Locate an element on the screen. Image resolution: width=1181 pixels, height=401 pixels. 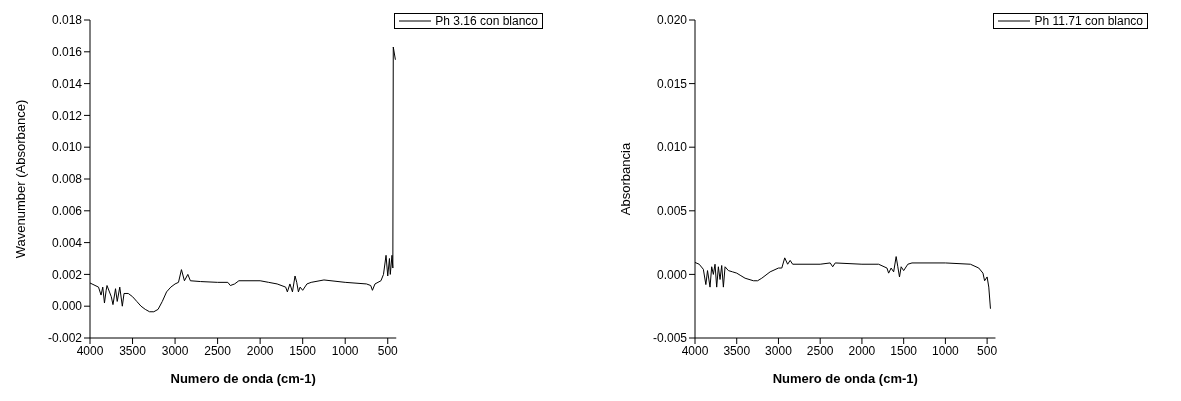
y-tick-label: 0.002 is located at coordinates (67, 274).